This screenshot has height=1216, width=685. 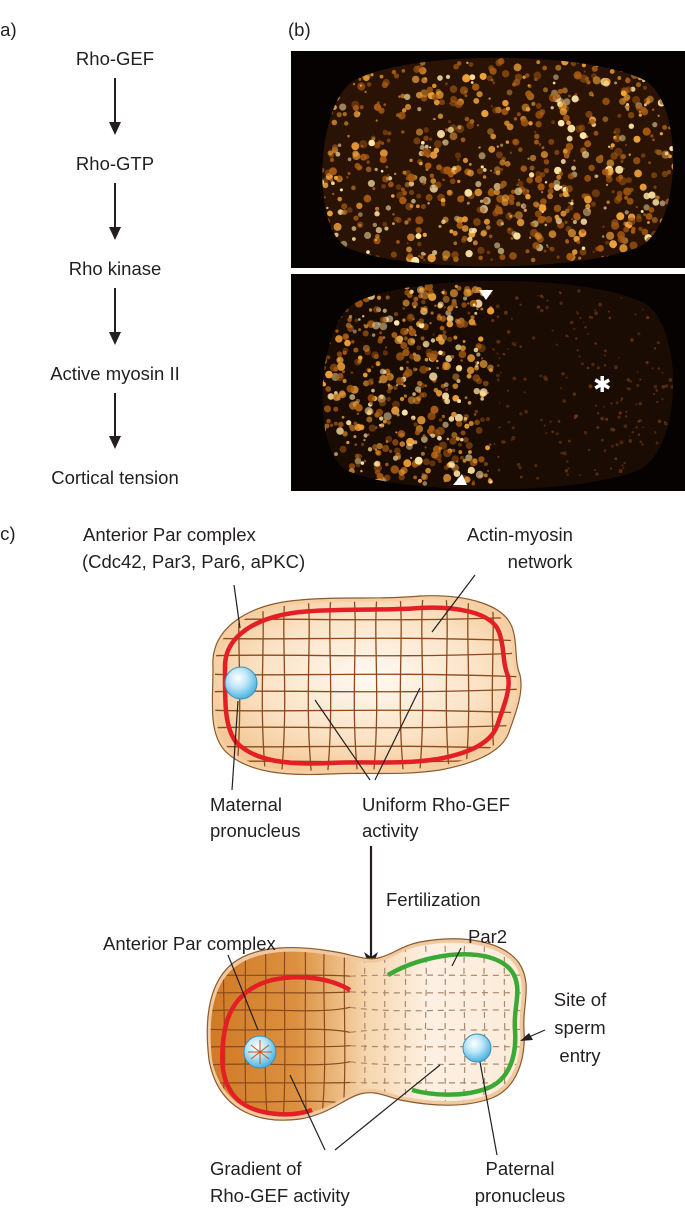 I want to click on step-rho-kinase: Rho kinase, so click(x=115, y=268).